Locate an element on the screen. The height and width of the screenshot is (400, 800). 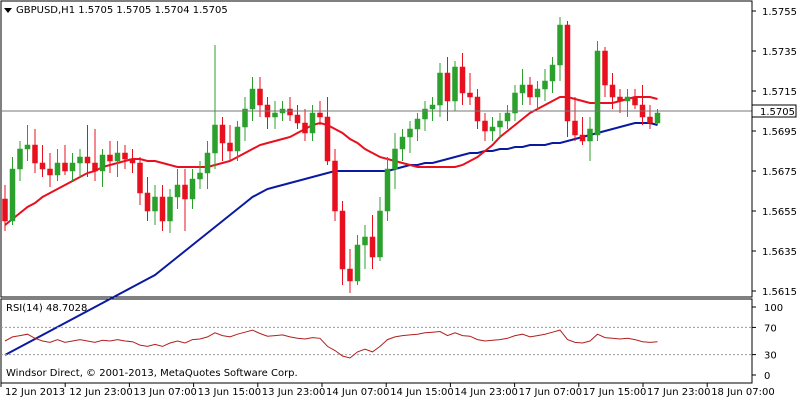
time-tick-label: 13 Jun 07:00 is located at coordinates (165, 392).